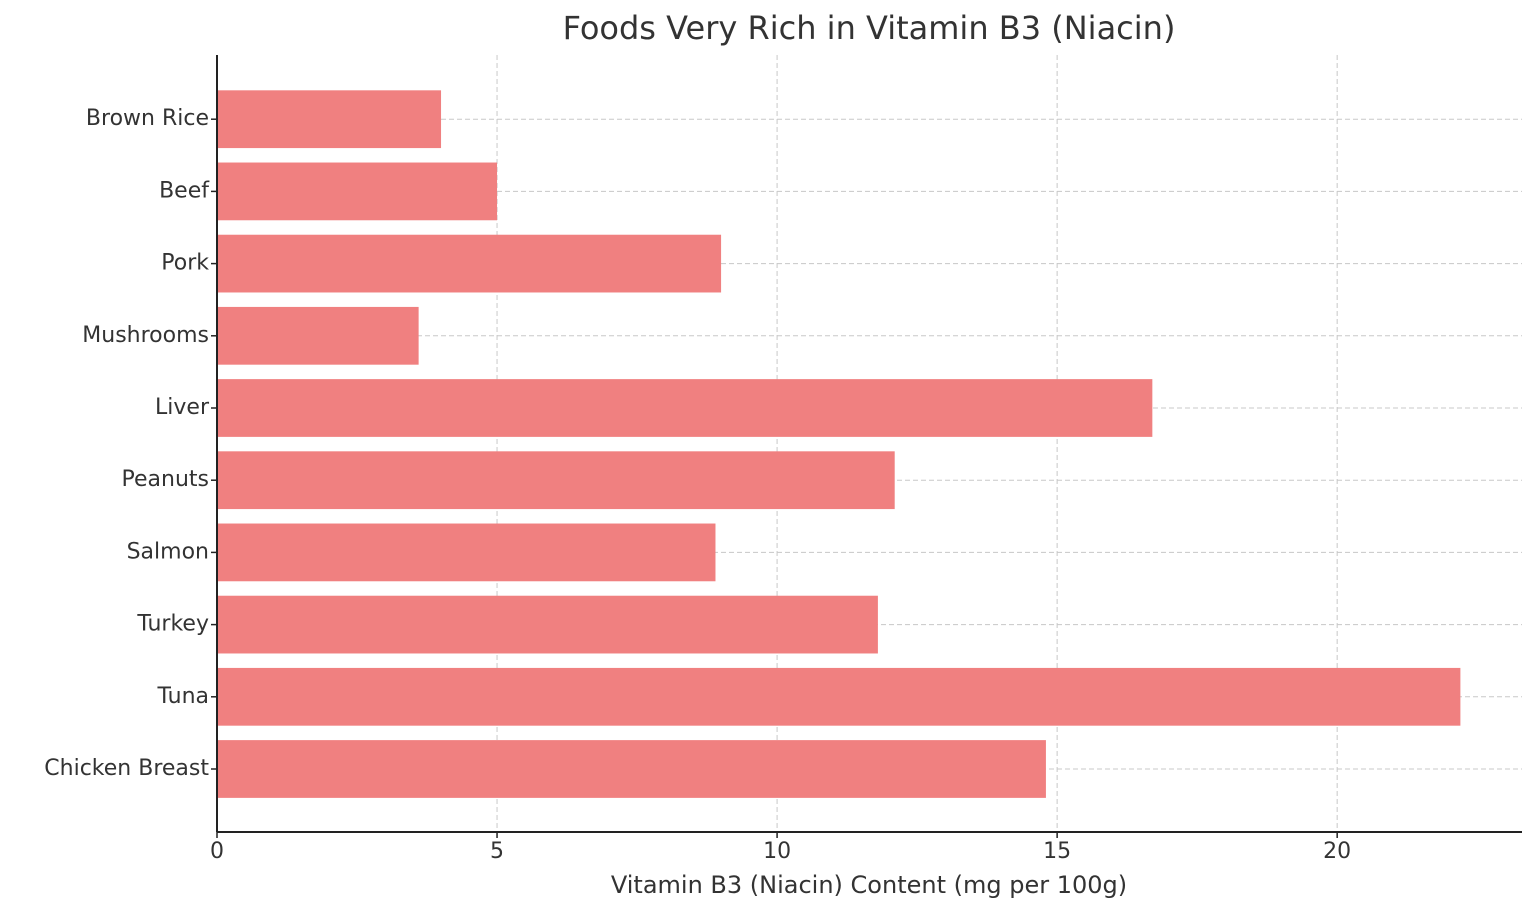  What do you see at coordinates (217, 851) in the screenshot?
I see `x-tick-label: 0` at bounding box center [217, 851].